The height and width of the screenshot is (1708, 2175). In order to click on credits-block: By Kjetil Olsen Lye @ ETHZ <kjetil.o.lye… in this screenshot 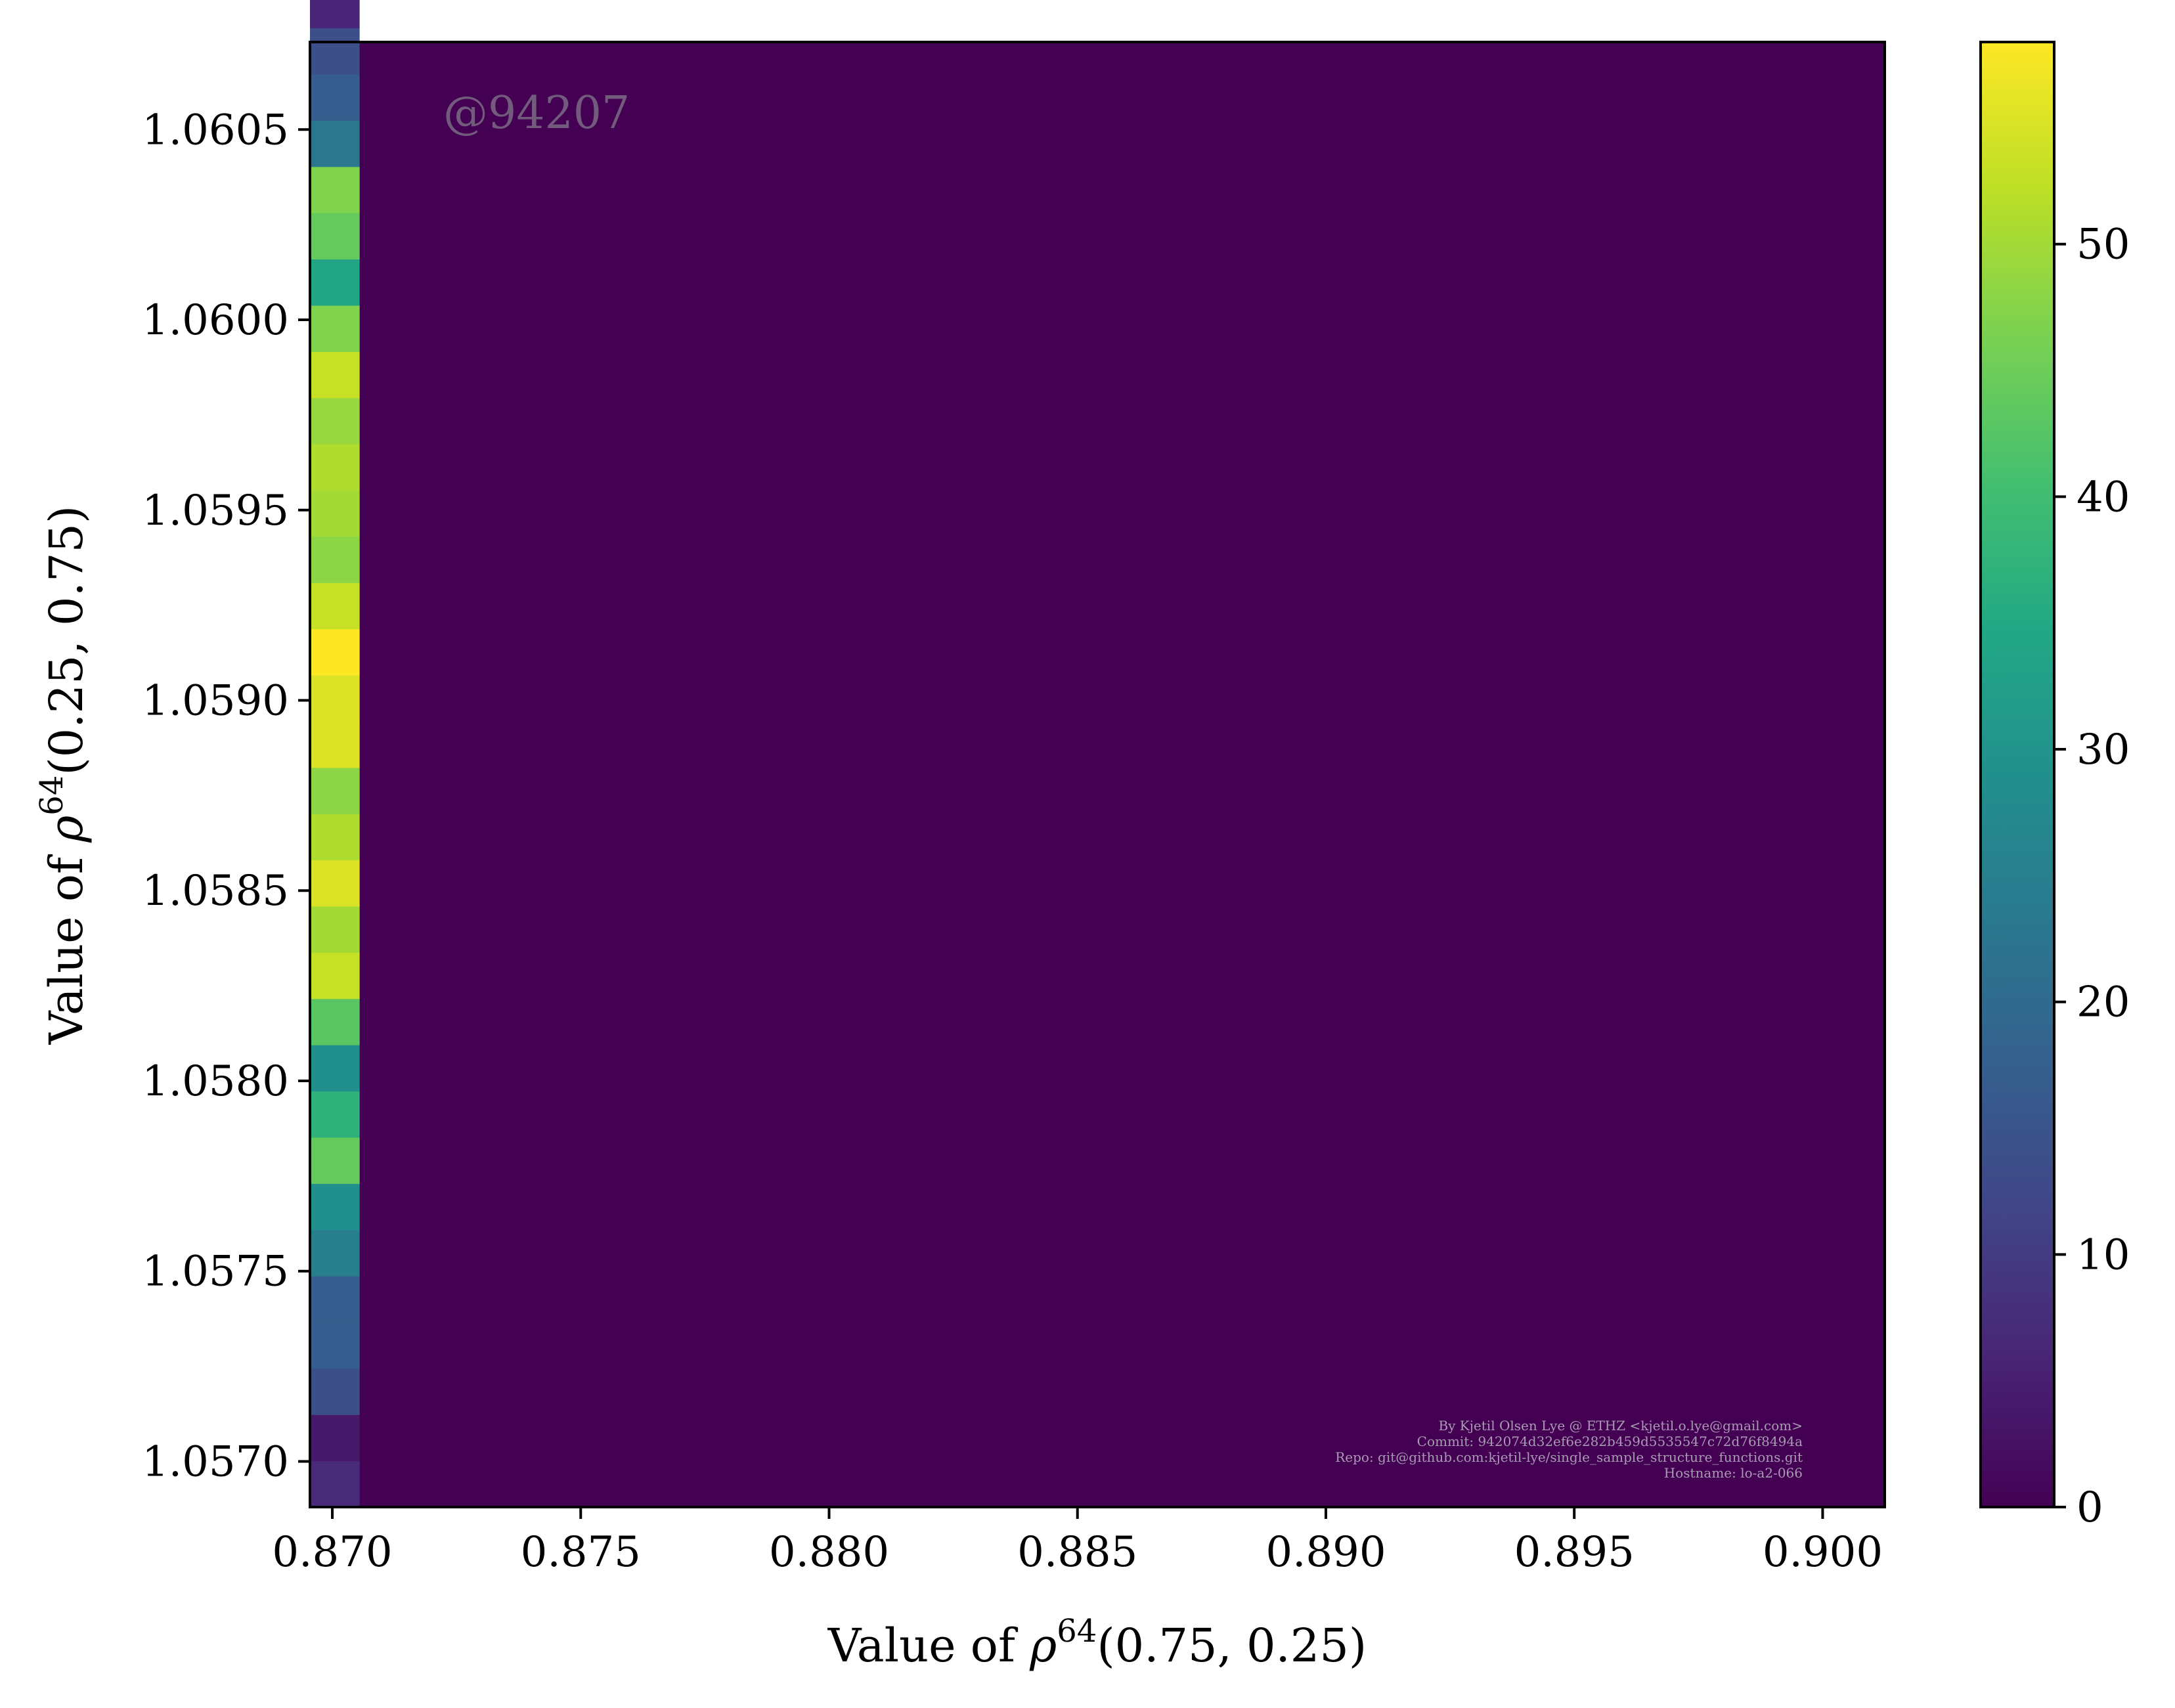, I will do `click(1569, 1449)`.